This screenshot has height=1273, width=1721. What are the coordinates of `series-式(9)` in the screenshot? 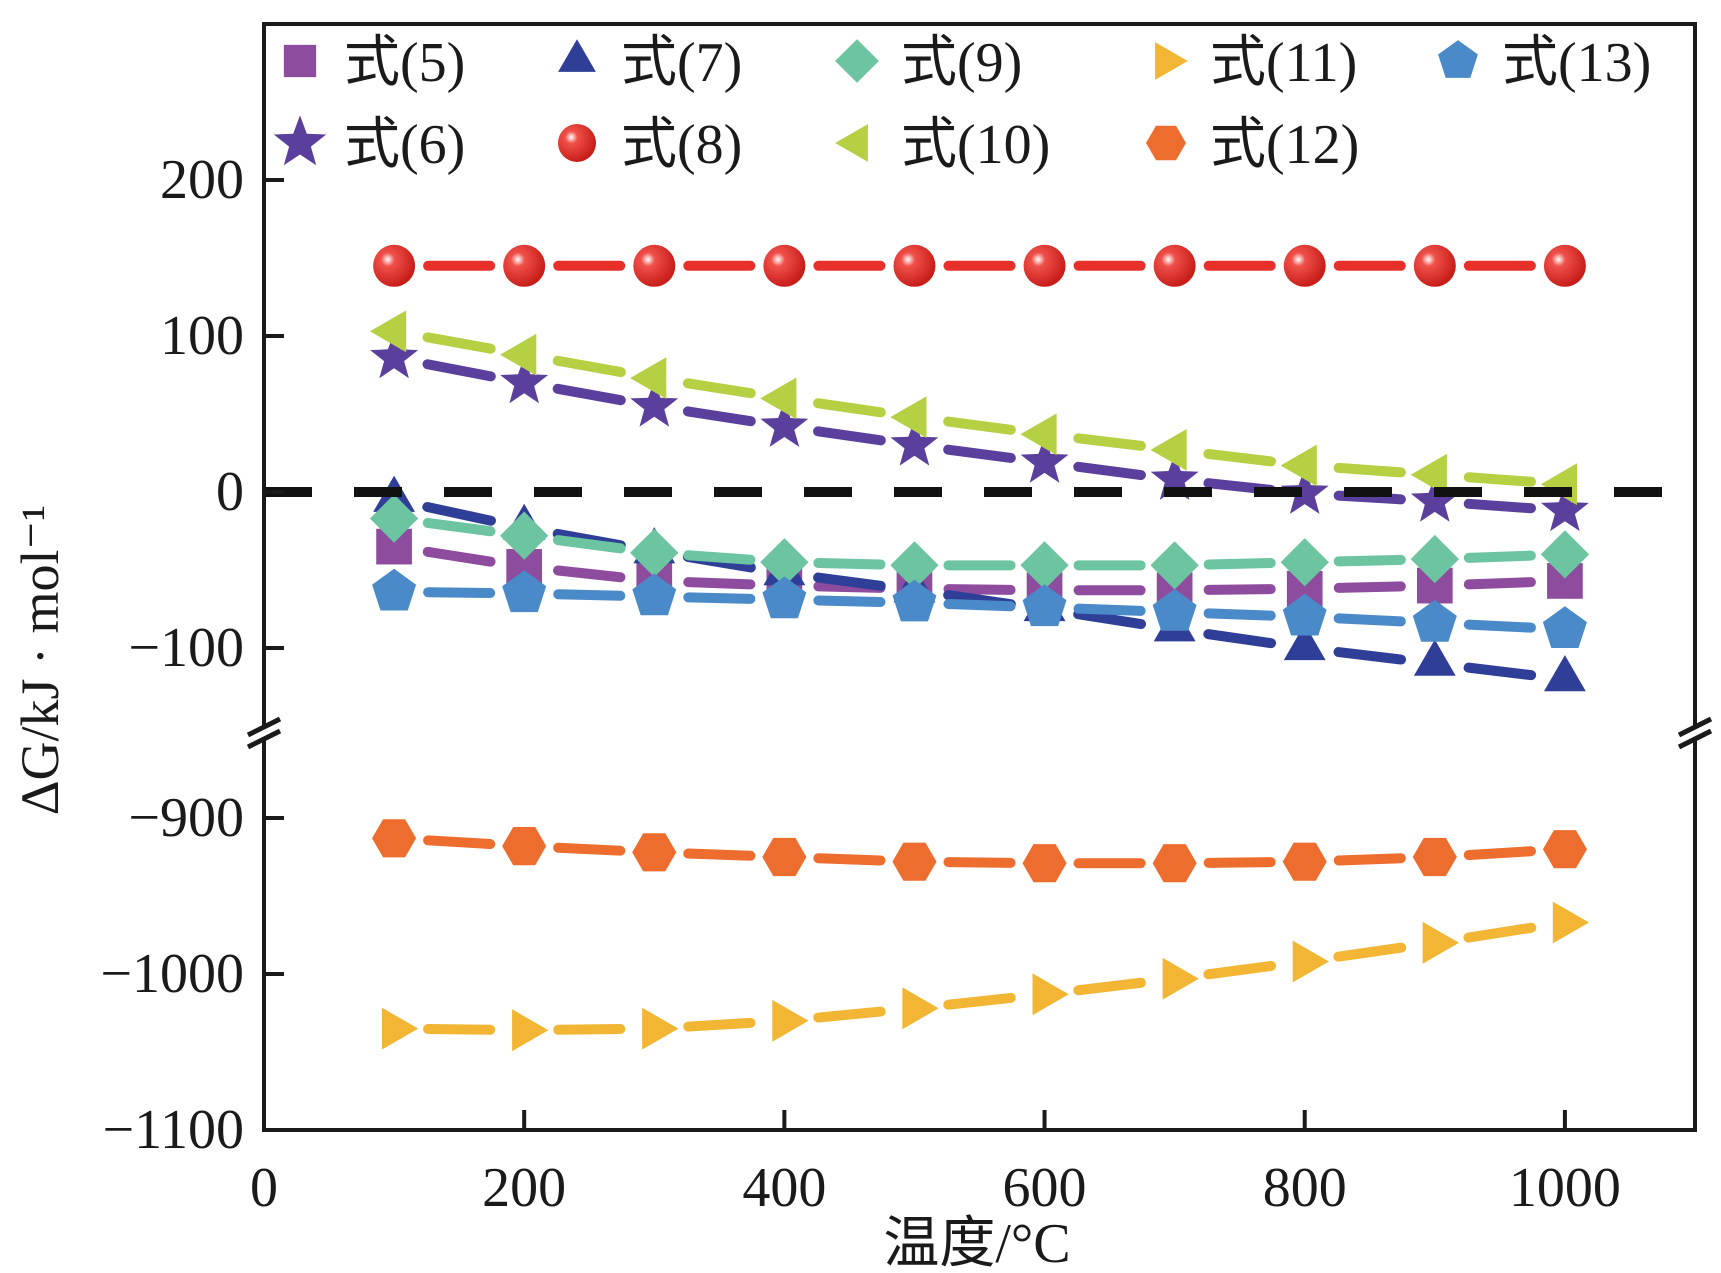 It's located at (979, 542).